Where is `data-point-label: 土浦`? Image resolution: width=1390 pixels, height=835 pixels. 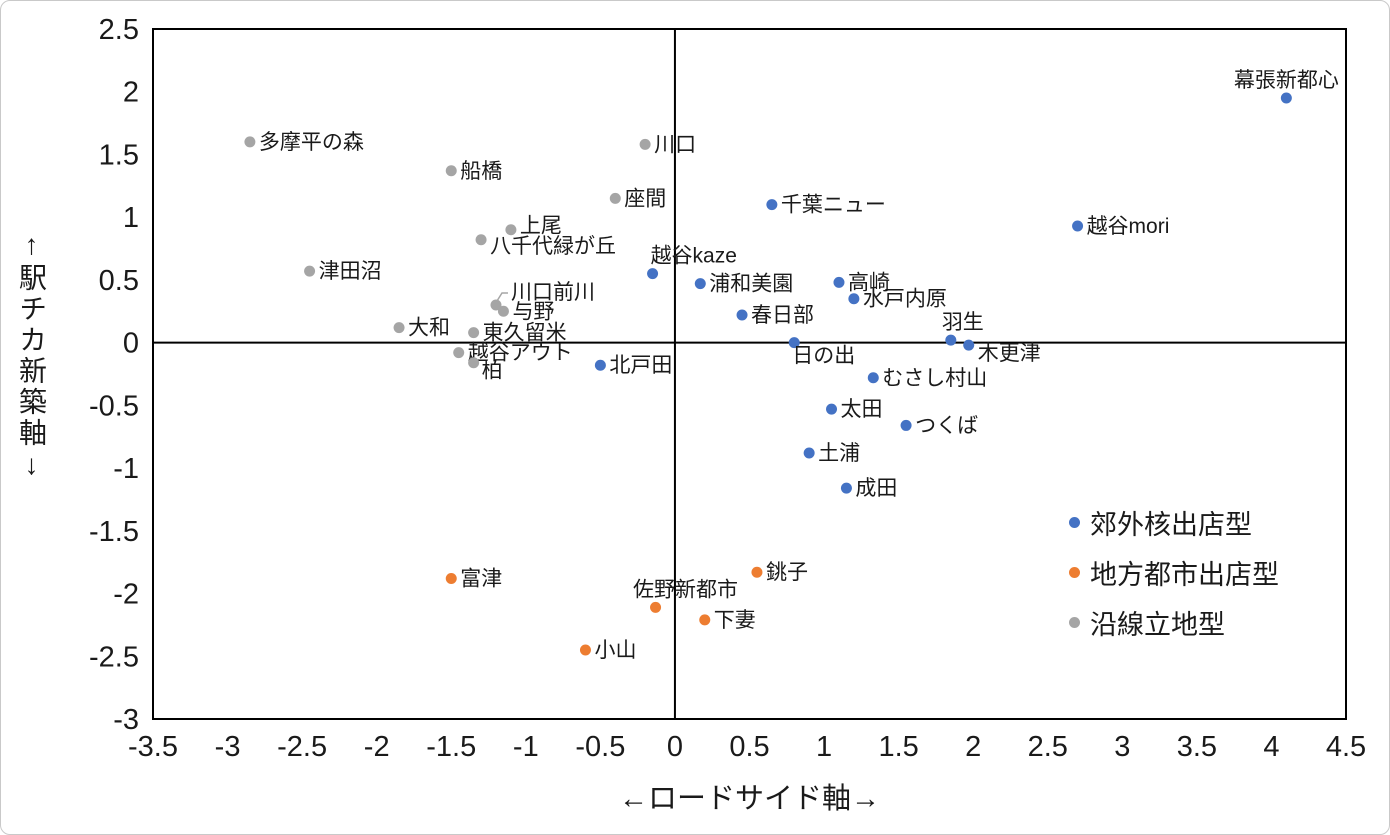 data-point-label: 土浦 is located at coordinates (839, 453).